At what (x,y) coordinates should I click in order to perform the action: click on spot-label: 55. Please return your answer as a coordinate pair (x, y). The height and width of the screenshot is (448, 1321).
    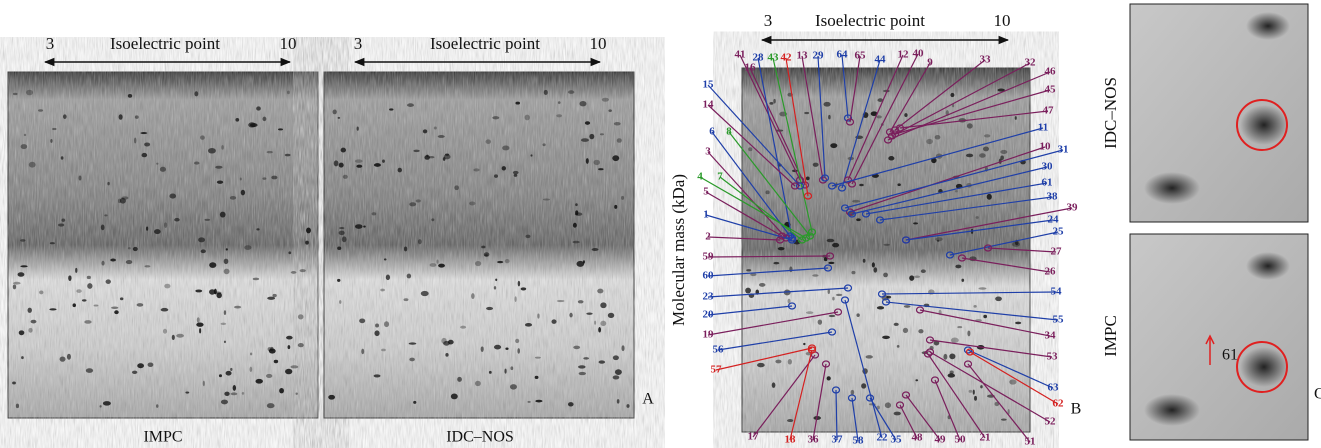
    Looking at the image, I should click on (1059, 320).